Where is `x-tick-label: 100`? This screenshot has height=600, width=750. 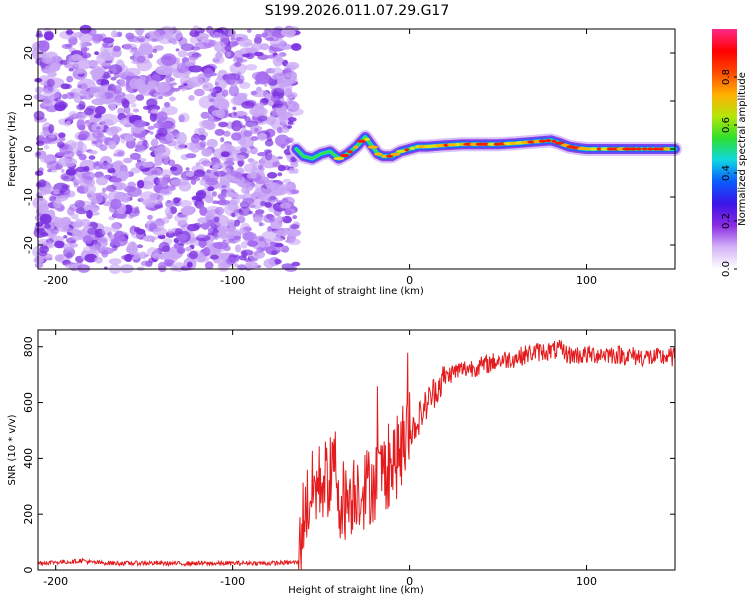
x-tick-label: 100 is located at coordinates (586, 581).